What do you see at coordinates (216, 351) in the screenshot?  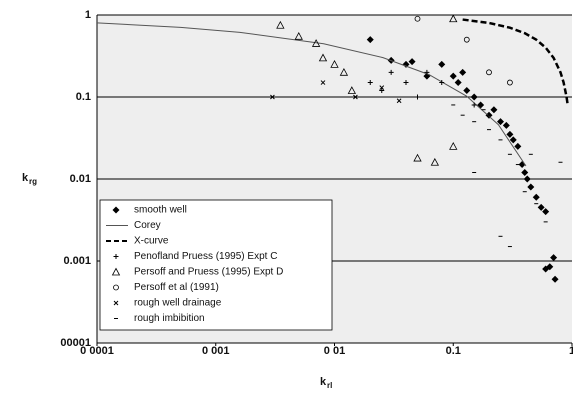 I see `x-tick-label: 0 001` at bounding box center [216, 351].